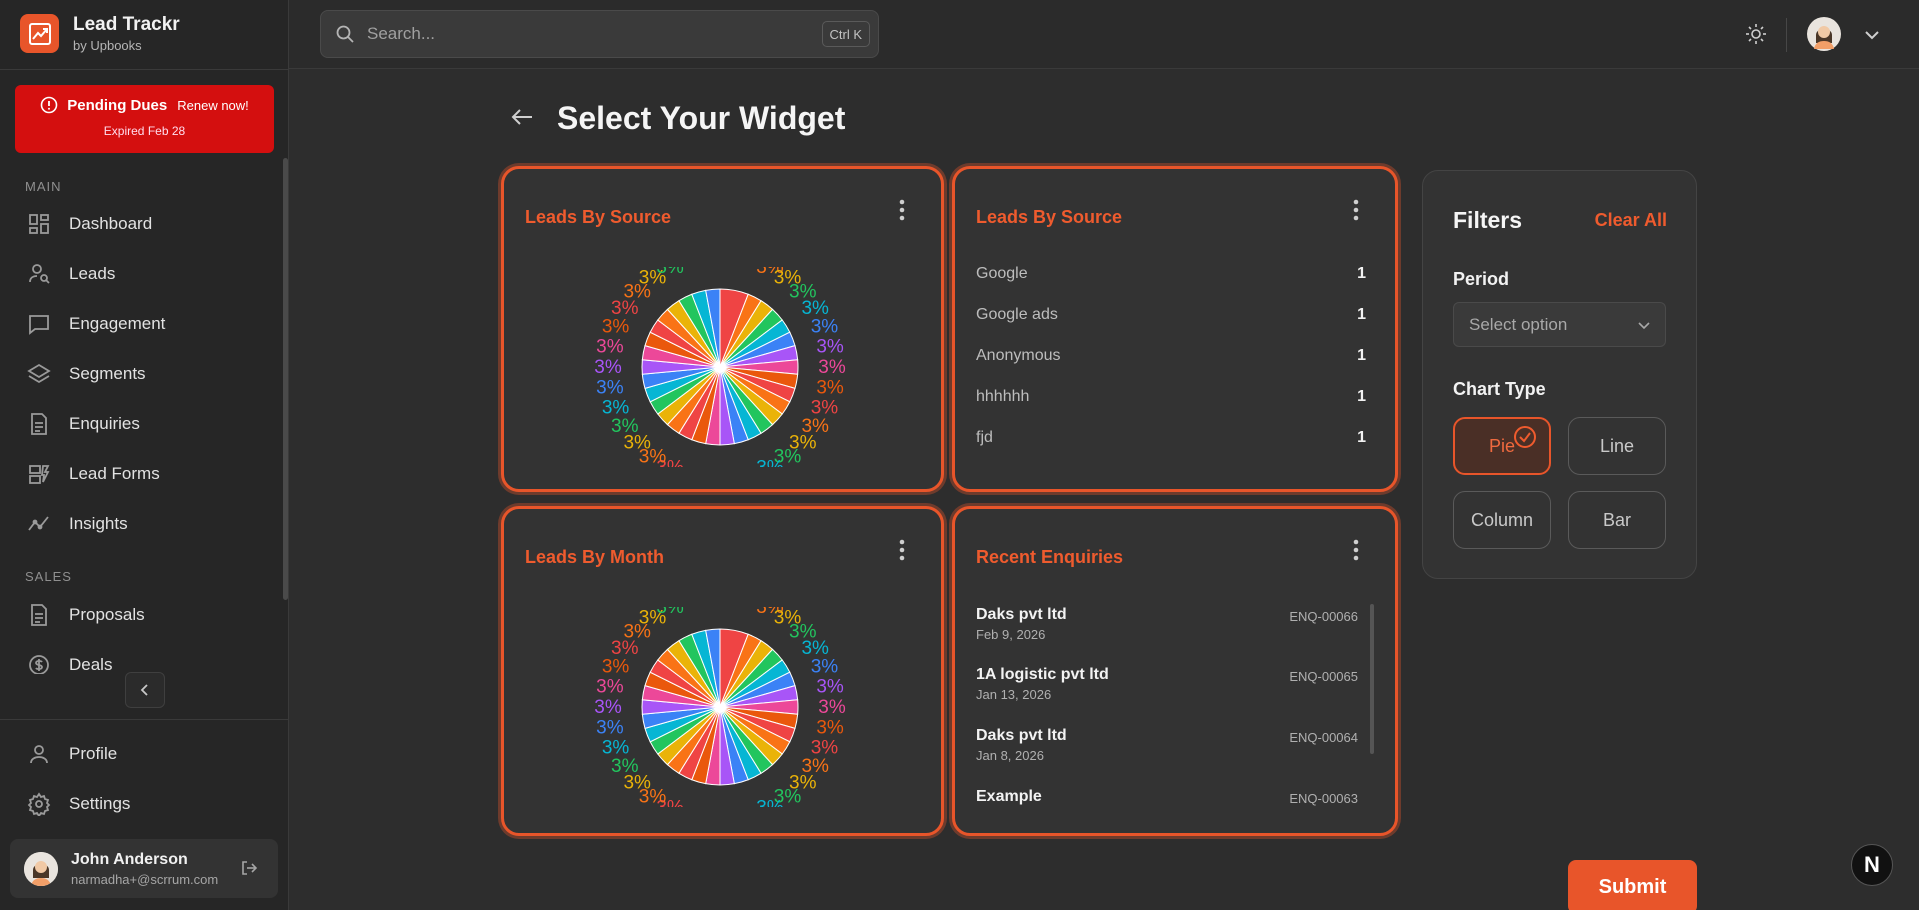 The width and height of the screenshot is (1919, 910). I want to click on sidebar-item-segments: Segments, so click(85, 374).